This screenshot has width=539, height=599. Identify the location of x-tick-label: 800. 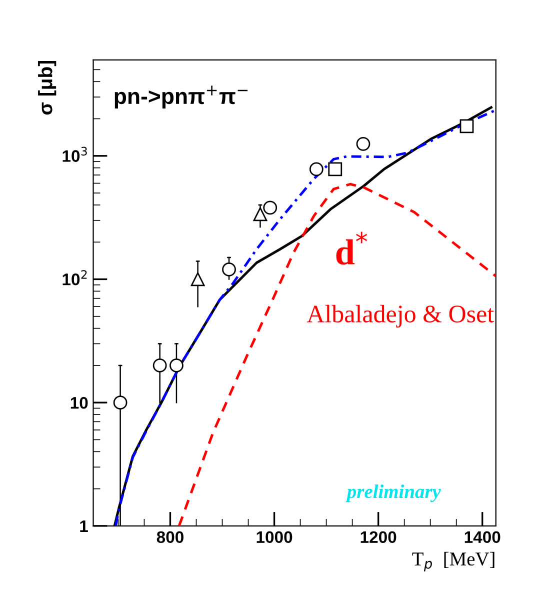
(170, 537).